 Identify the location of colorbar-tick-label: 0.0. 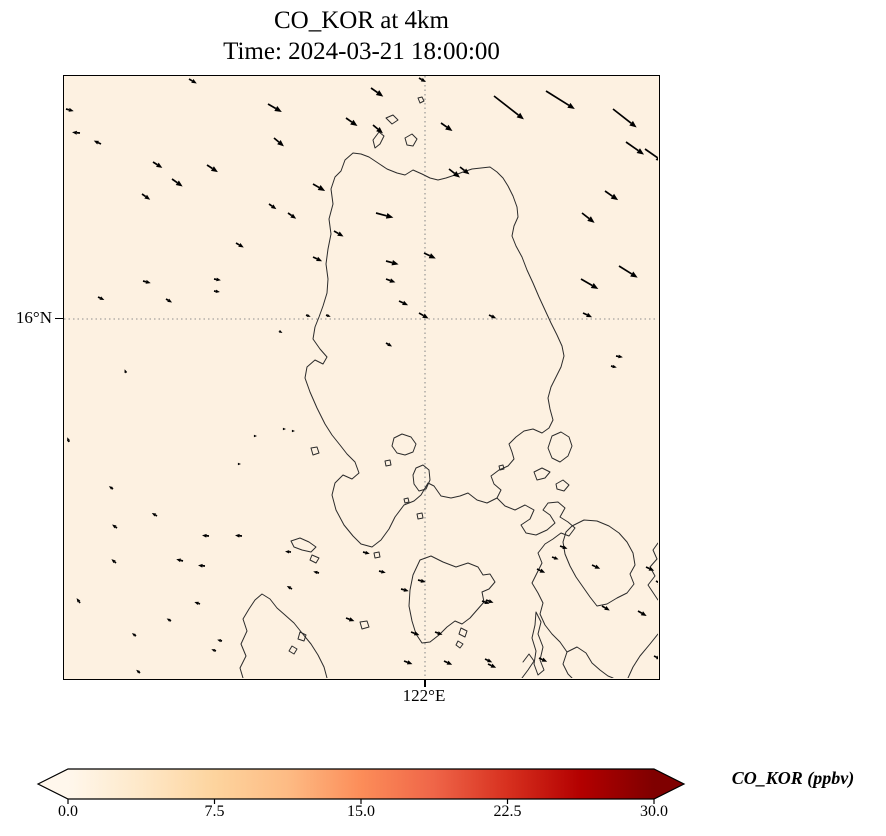
(68, 811).